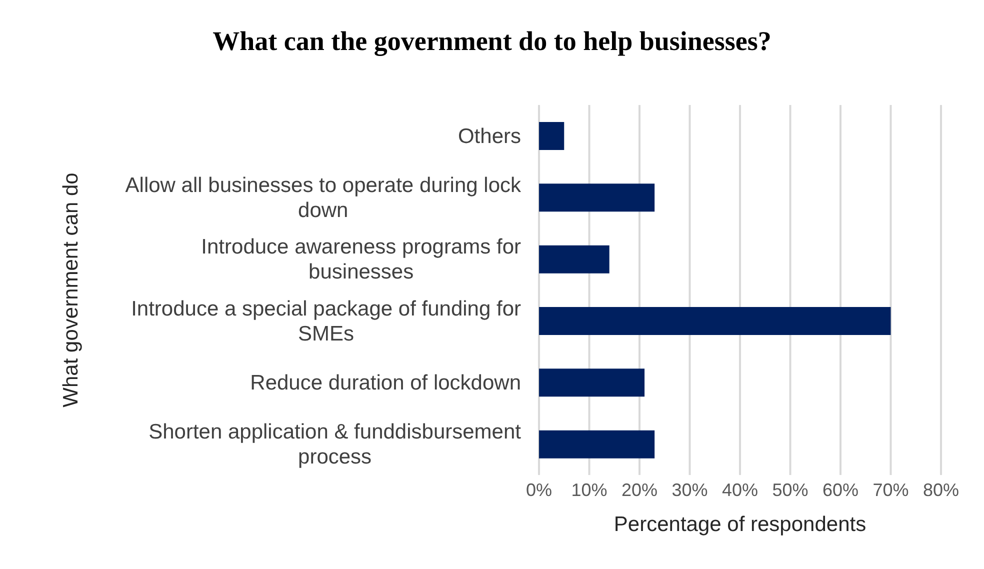 This screenshot has width=984, height=569. I want to click on x-axis-title: Percentage of respondents, so click(740, 524).